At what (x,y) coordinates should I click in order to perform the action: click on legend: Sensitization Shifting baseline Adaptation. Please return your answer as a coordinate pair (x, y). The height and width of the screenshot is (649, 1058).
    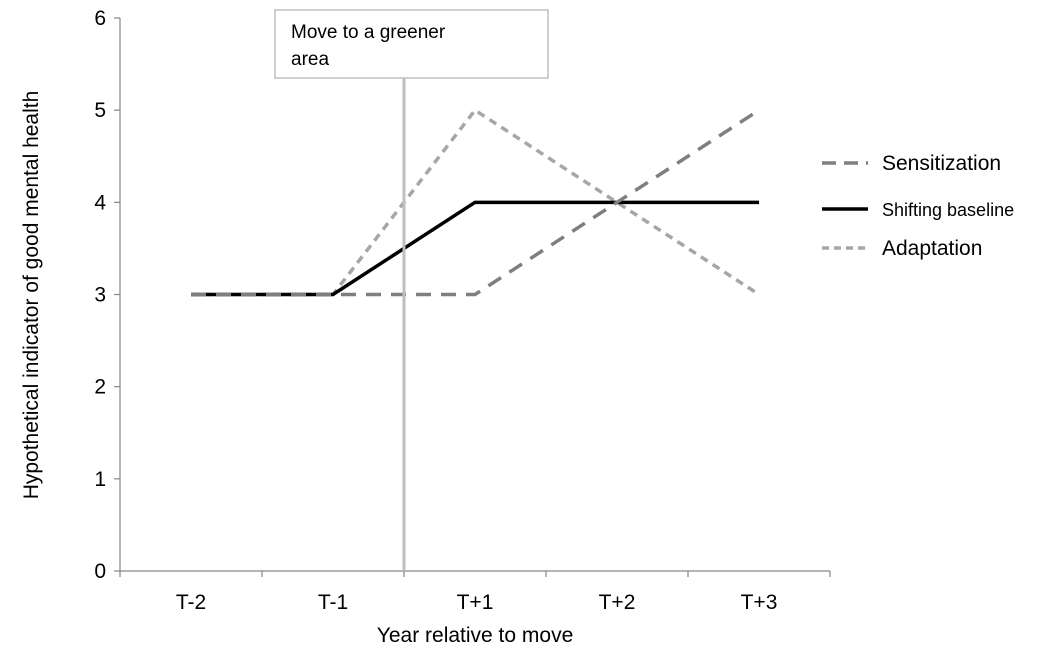
    Looking at the image, I should click on (918, 206).